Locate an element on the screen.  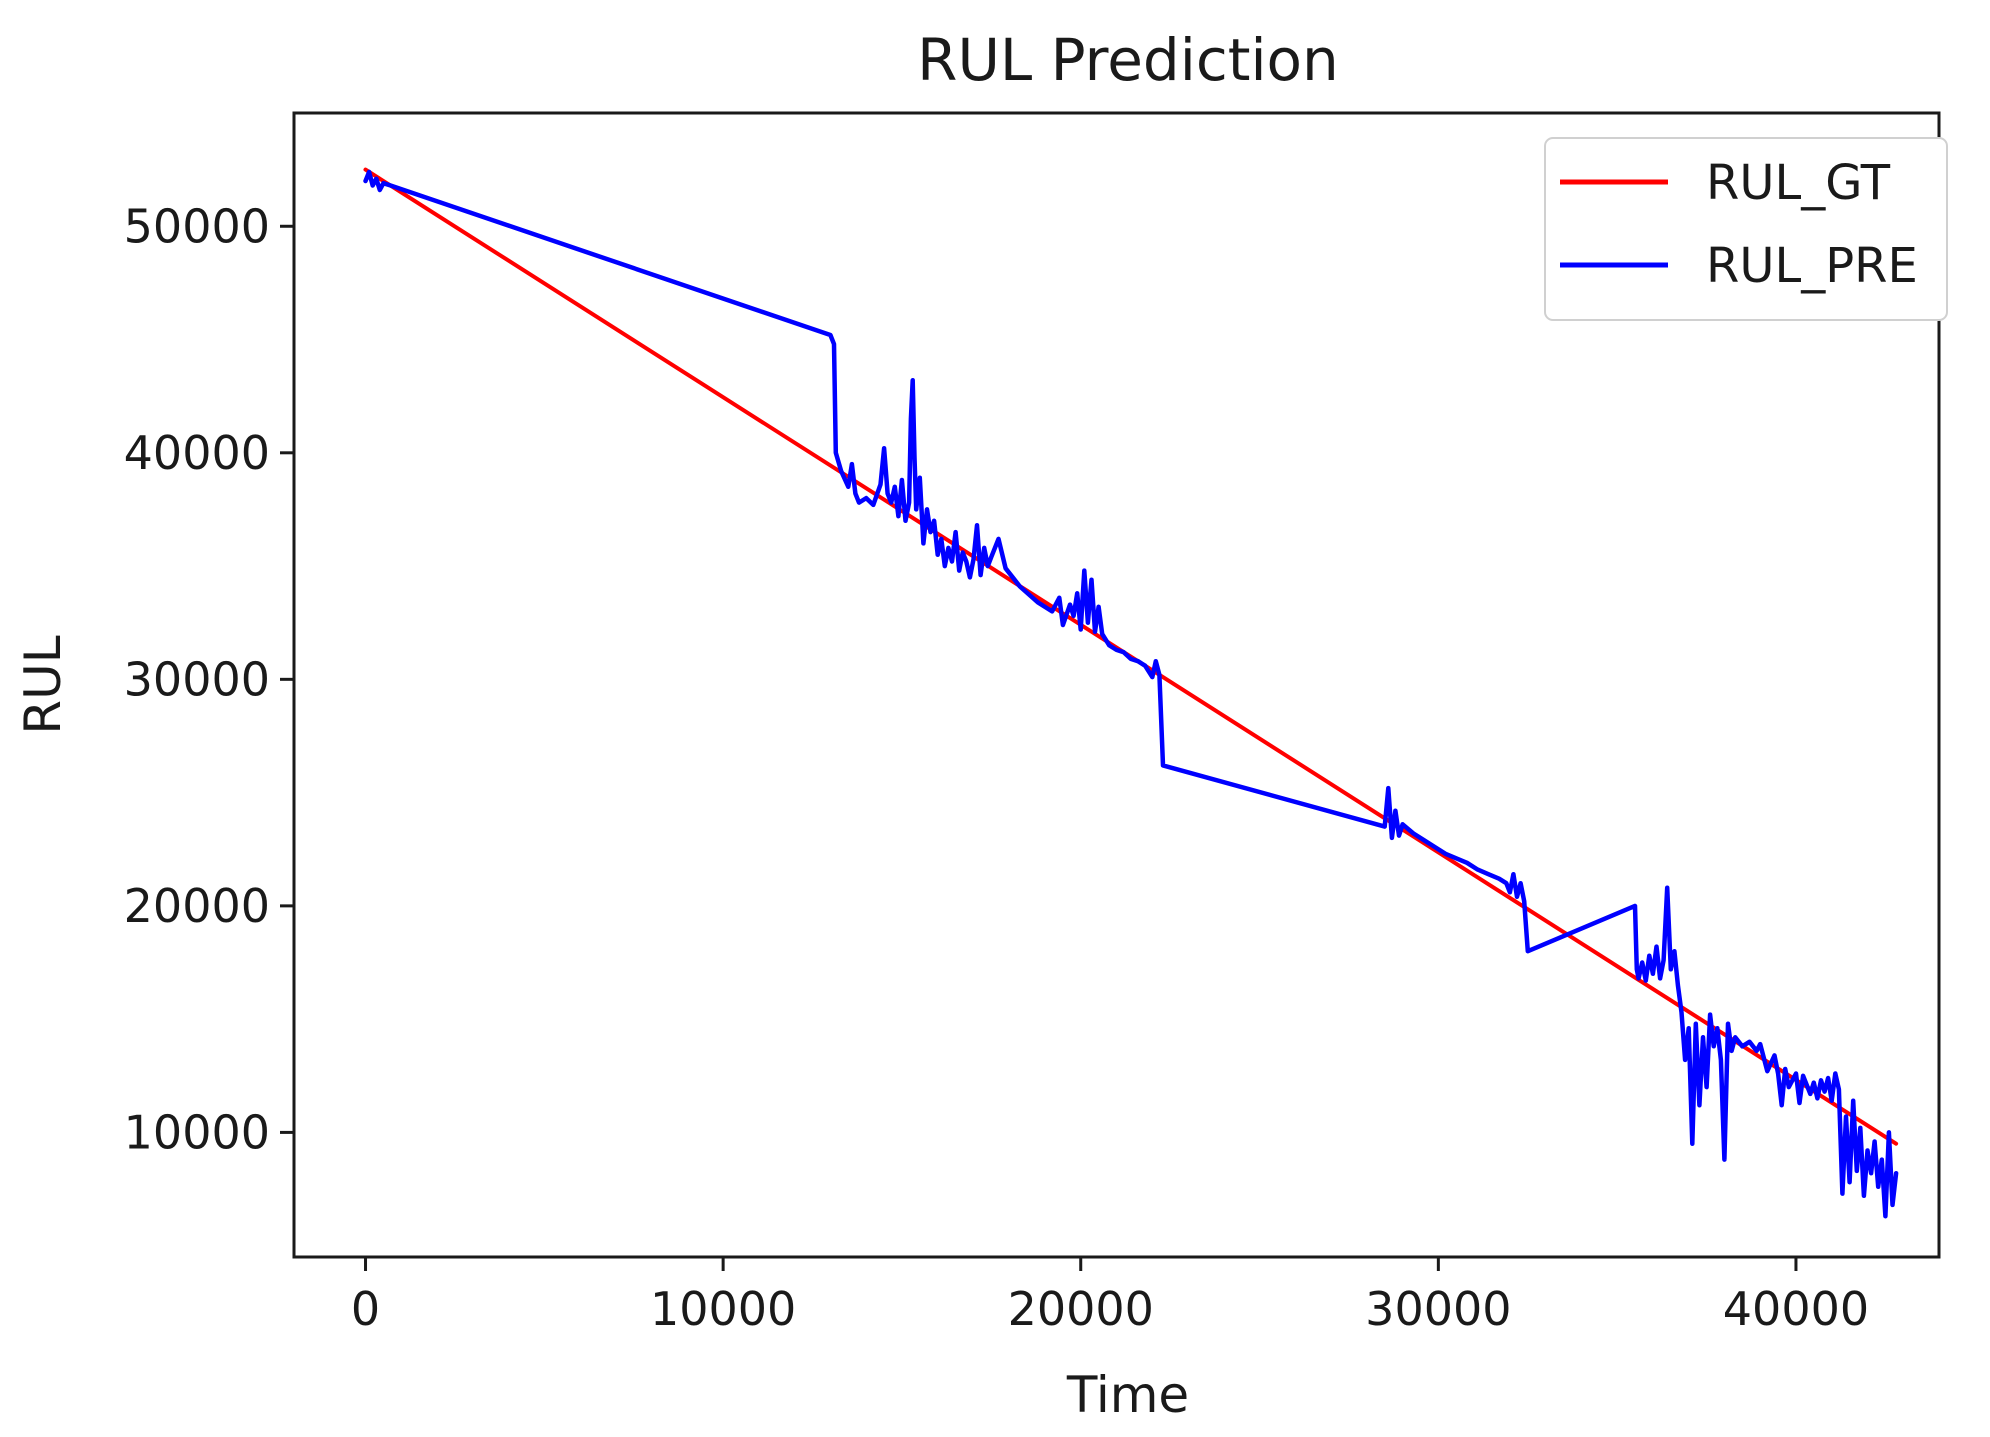
y-tick-label: 20000 is located at coordinates (197, 906).